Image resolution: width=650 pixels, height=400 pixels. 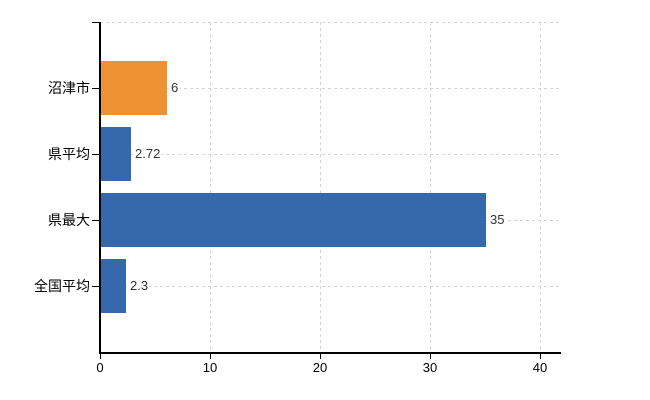 What do you see at coordinates (69, 88) in the screenshot?
I see `category-label: 沼津市` at bounding box center [69, 88].